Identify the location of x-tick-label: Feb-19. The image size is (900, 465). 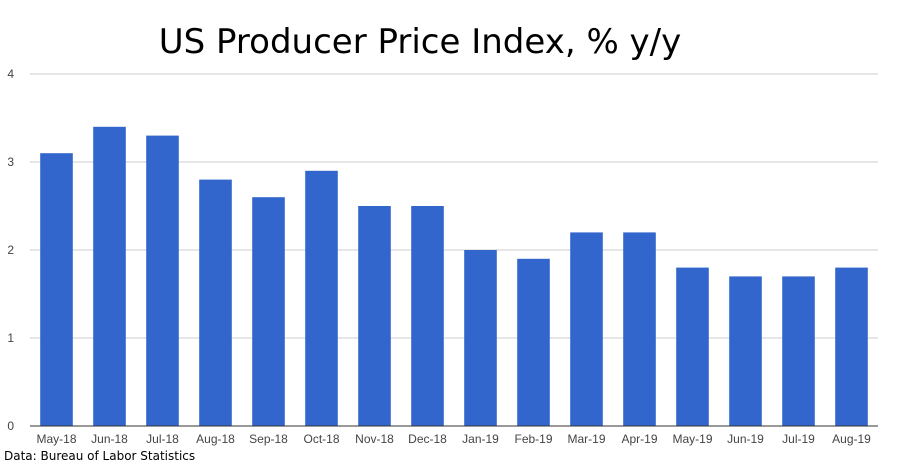
(533, 439).